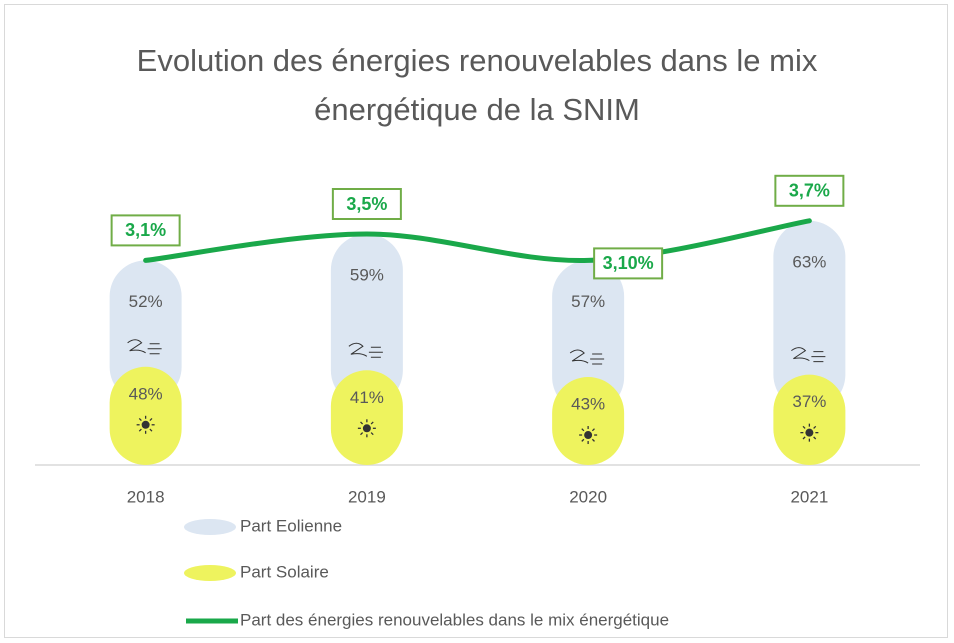 The width and height of the screenshot is (954, 643). What do you see at coordinates (809, 496) in the screenshot?
I see `x-tick-label: 2021` at bounding box center [809, 496].